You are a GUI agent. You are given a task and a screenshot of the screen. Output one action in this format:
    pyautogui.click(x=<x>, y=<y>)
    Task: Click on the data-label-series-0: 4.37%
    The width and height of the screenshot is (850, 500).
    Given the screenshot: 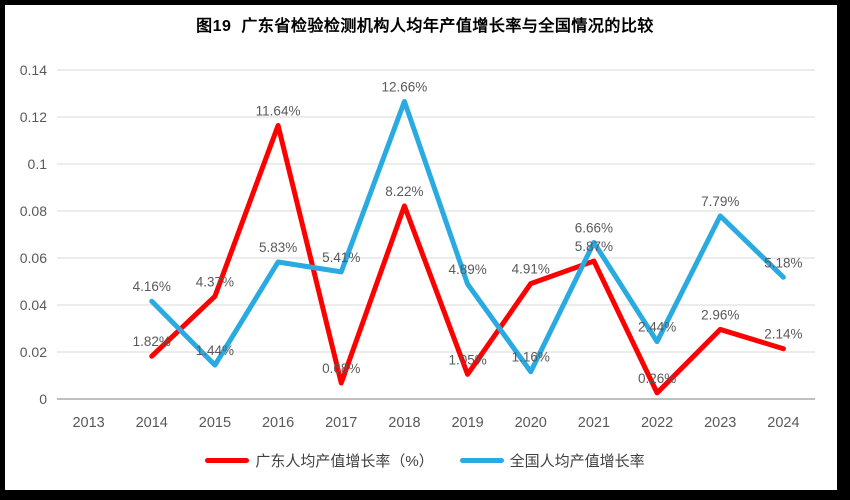 What is the action you would take?
    pyautogui.click(x=215, y=281)
    